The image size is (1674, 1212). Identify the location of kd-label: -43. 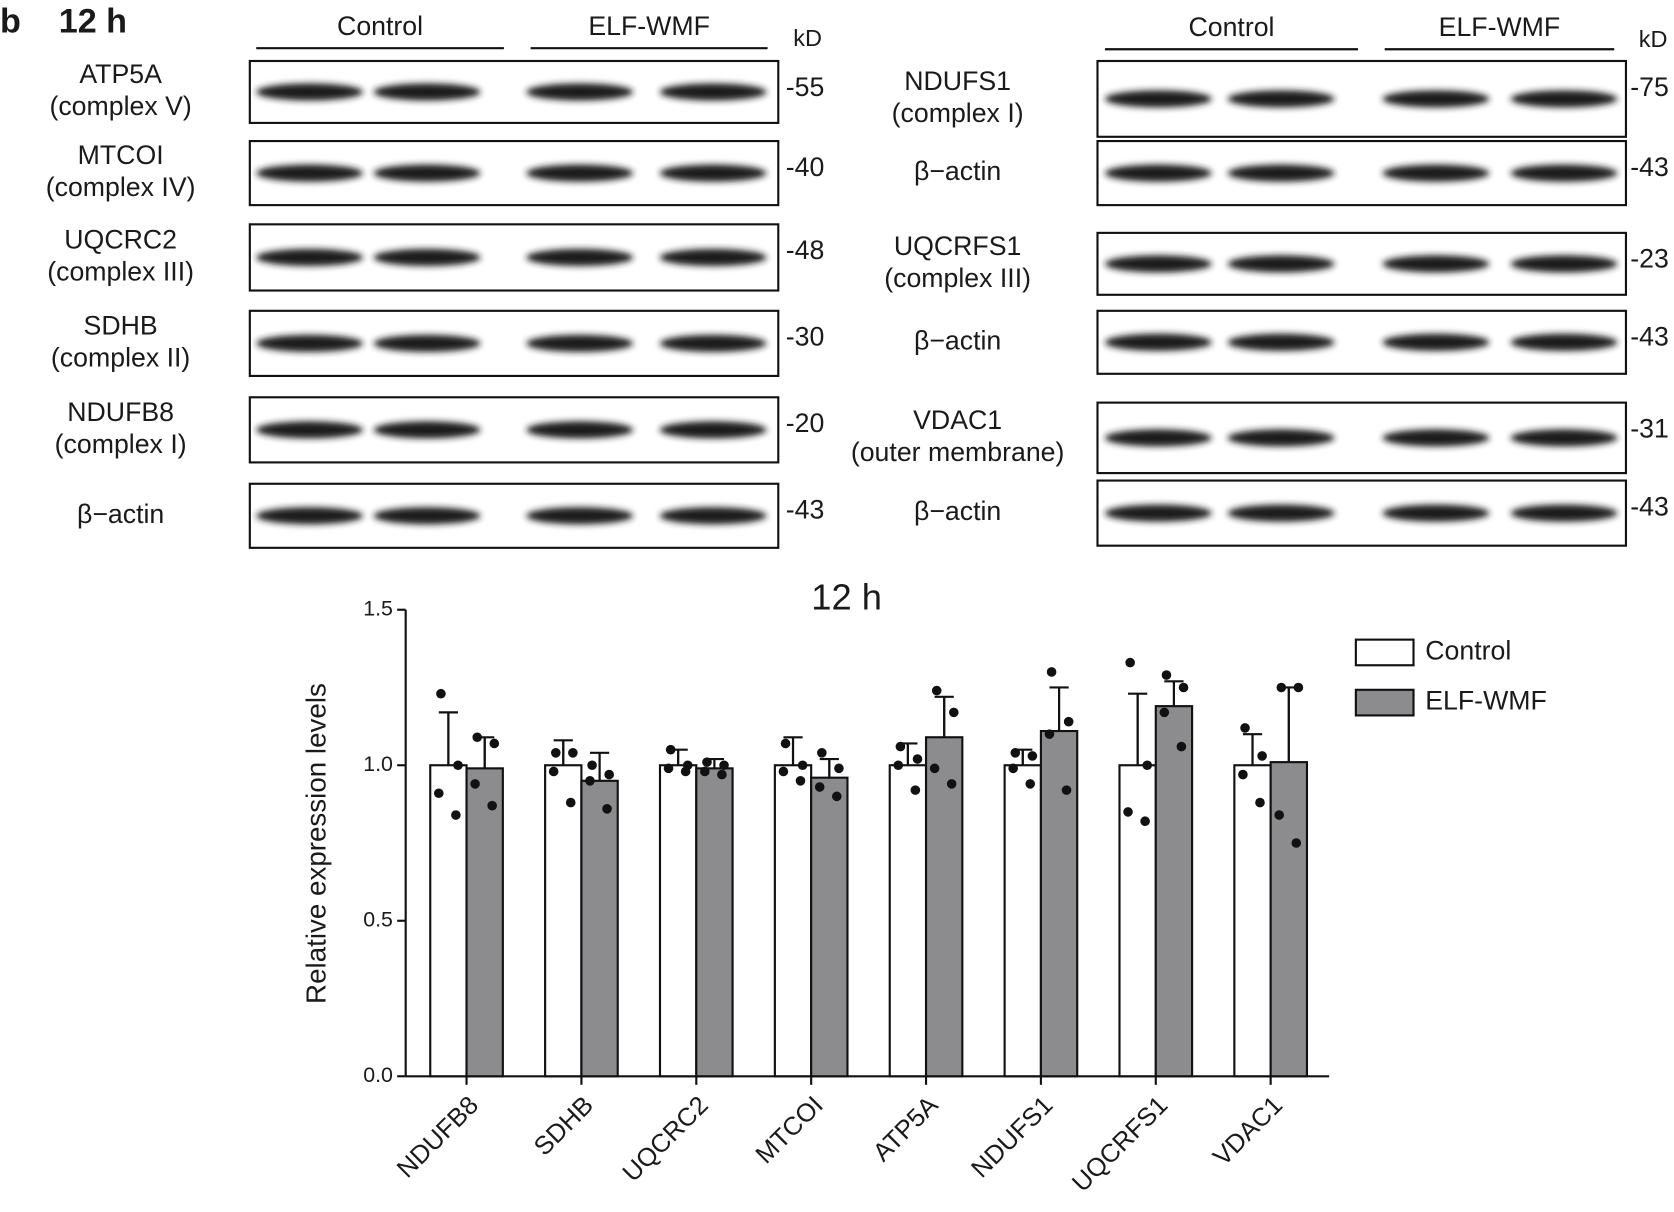
(805, 510).